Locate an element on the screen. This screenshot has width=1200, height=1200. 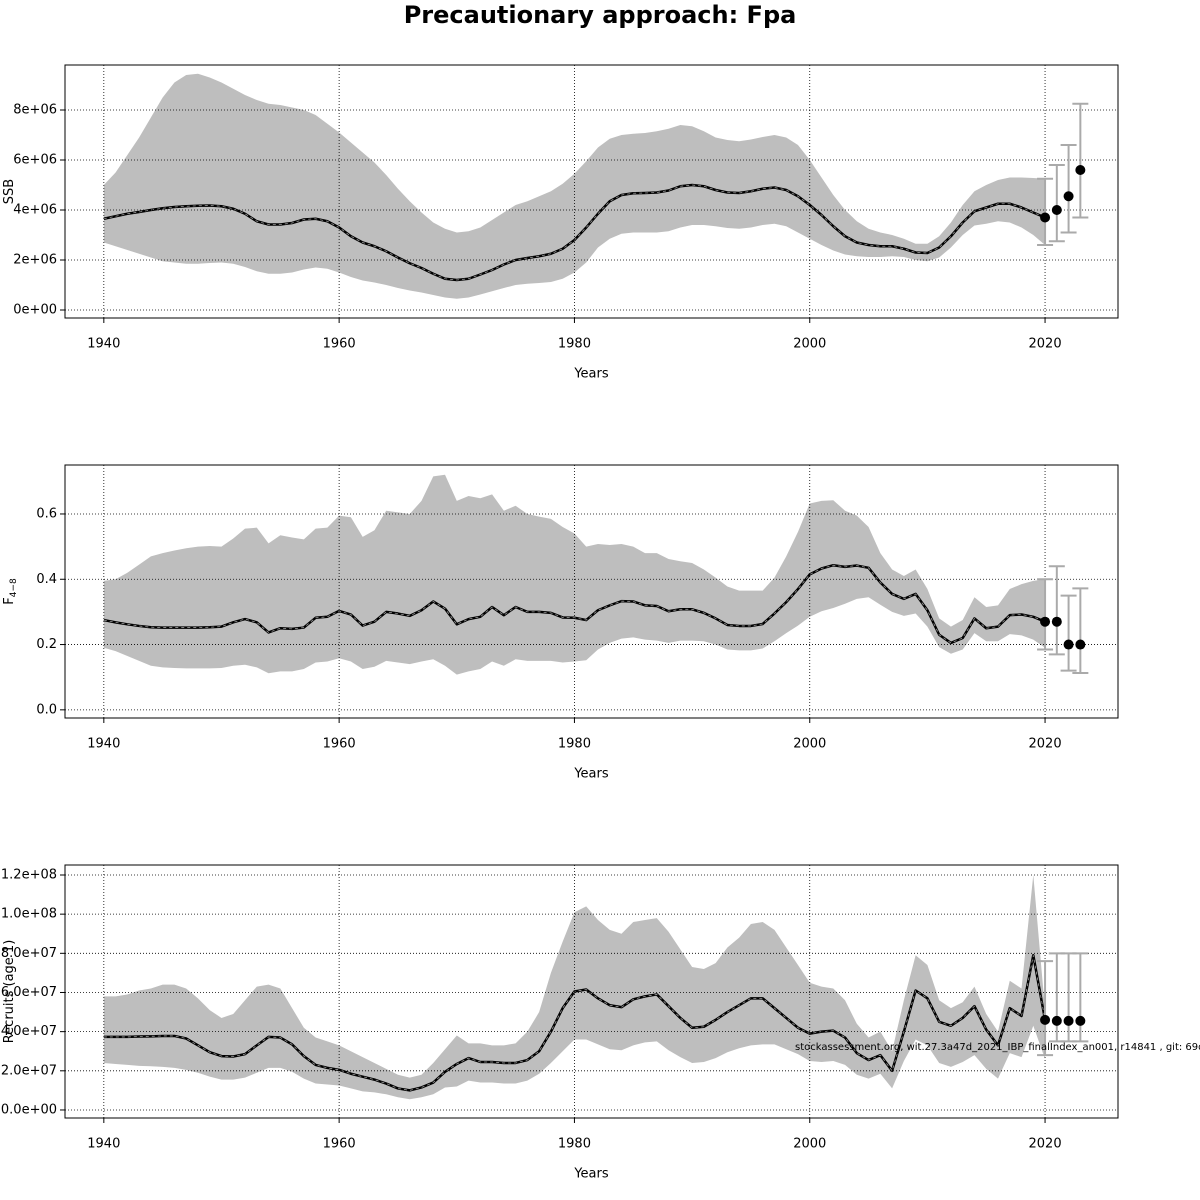
y-tick-label: 0.2 is located at coordinates (46, 644).